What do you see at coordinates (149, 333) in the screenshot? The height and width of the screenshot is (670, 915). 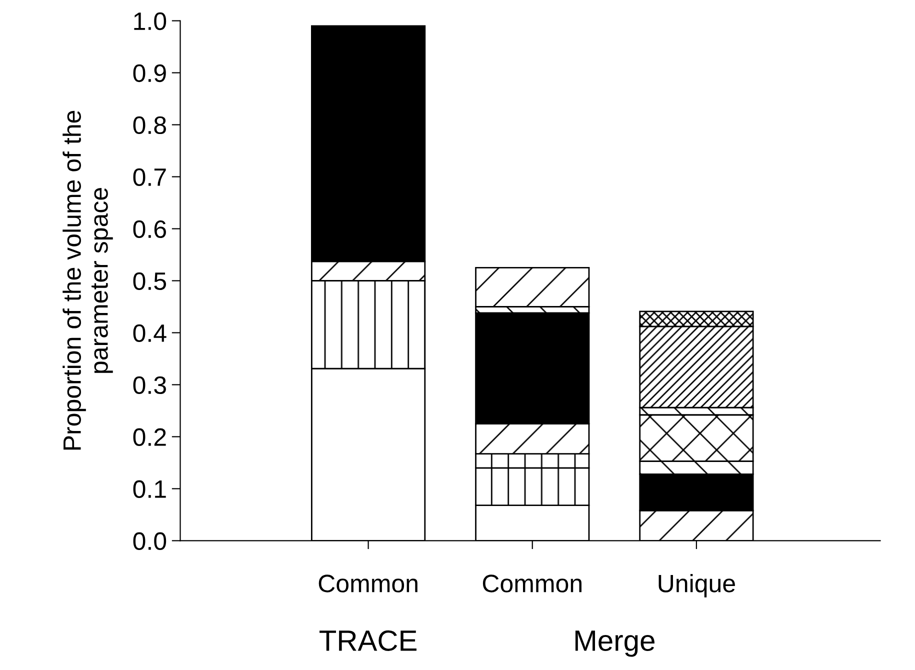 I see `y-tick-label: 0.4` at bounding box center [149, 333].